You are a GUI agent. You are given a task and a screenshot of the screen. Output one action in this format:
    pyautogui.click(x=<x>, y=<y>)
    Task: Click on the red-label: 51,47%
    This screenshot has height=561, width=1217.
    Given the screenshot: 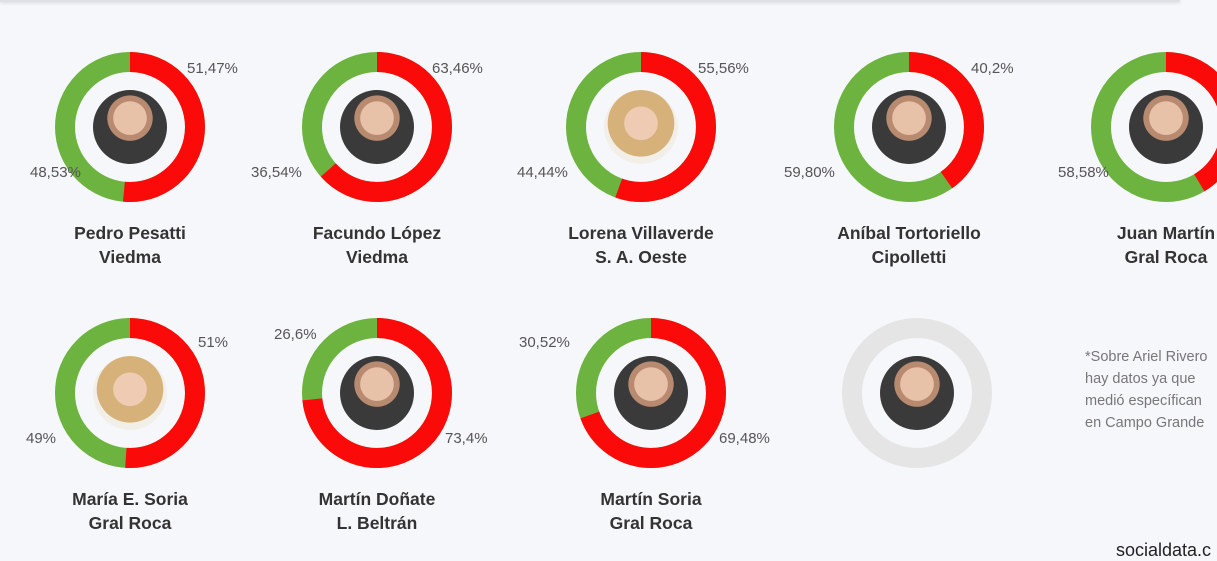 What is the action you would take?
    pyautogui.click(x=212, y=68)
    